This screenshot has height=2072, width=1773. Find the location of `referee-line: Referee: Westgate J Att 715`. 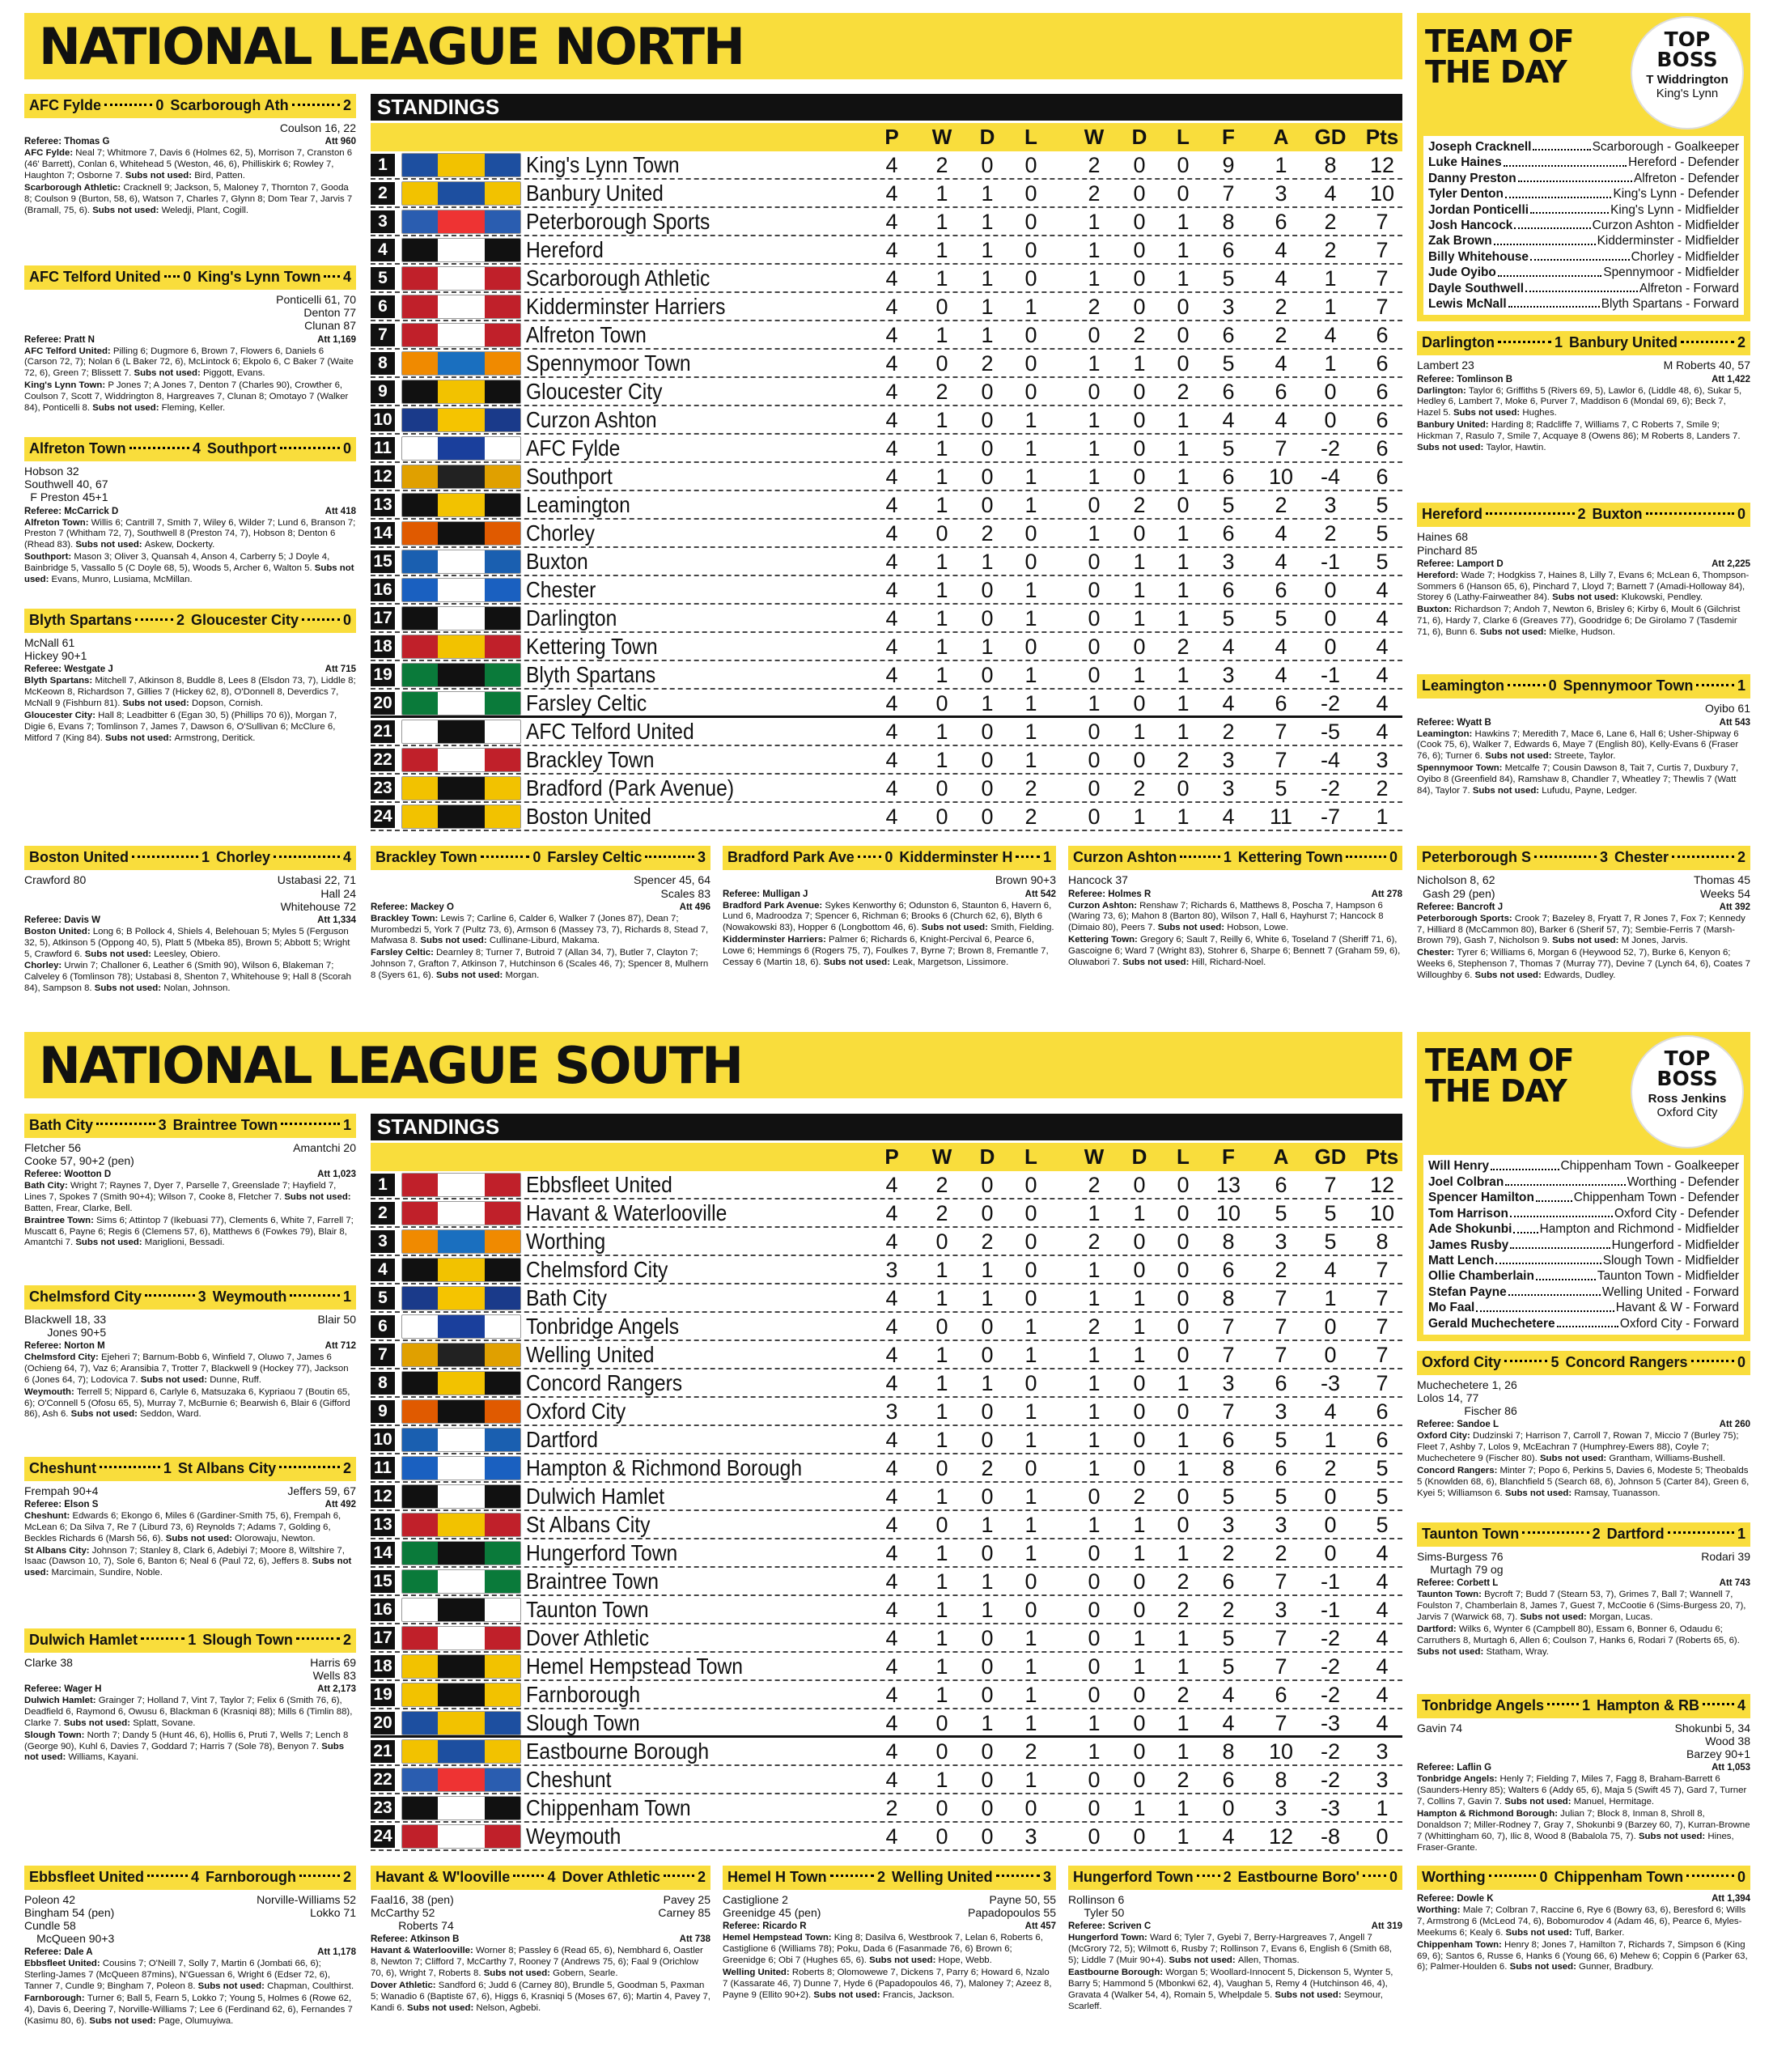

referee-line: Referee: Westgate J Att 715 is located at coordinates (190, 669).